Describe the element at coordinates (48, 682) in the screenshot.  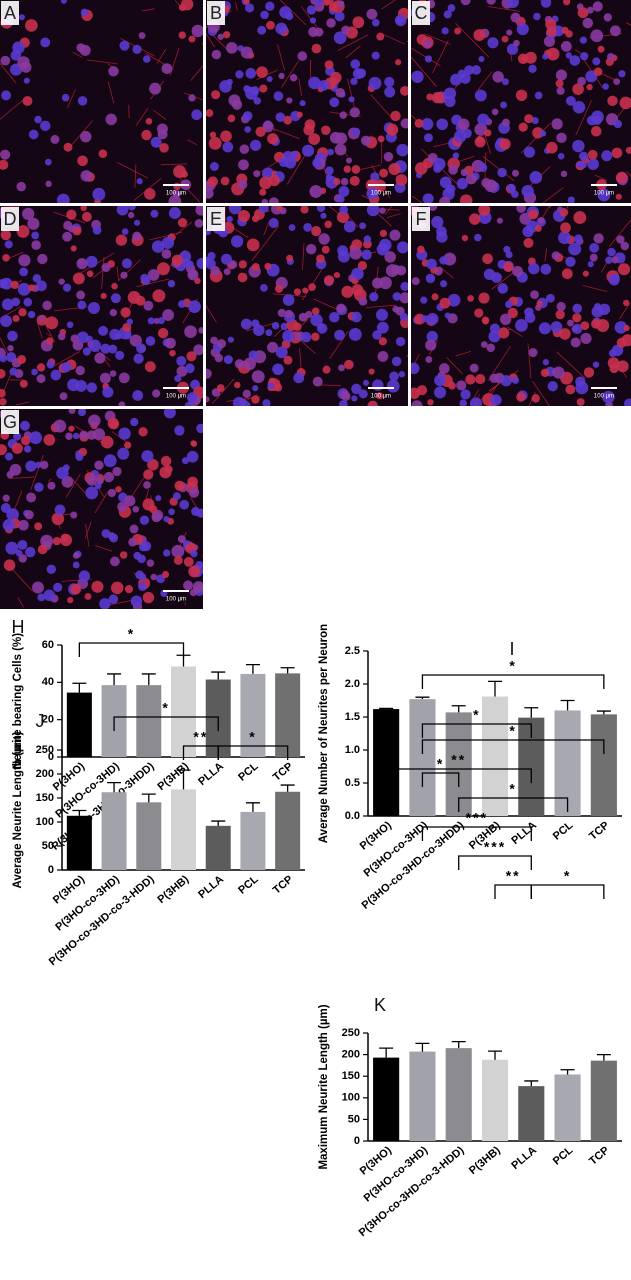
I see `y-tick-label: 40` at that location.